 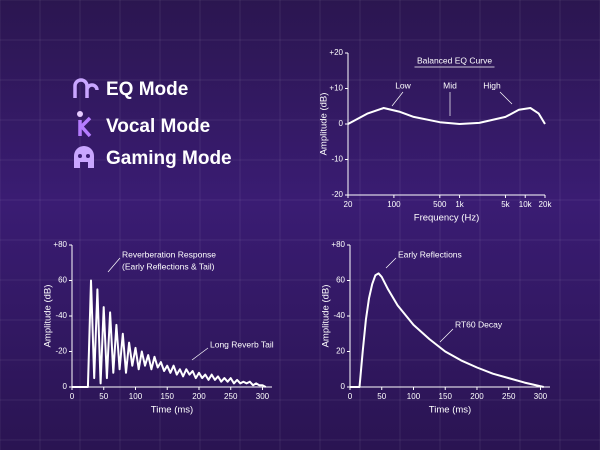 What do you see at coordinates (169, 158) in the screenshot?
I see `mode-label: Gaming Mode` at bounding box center [169, 158].